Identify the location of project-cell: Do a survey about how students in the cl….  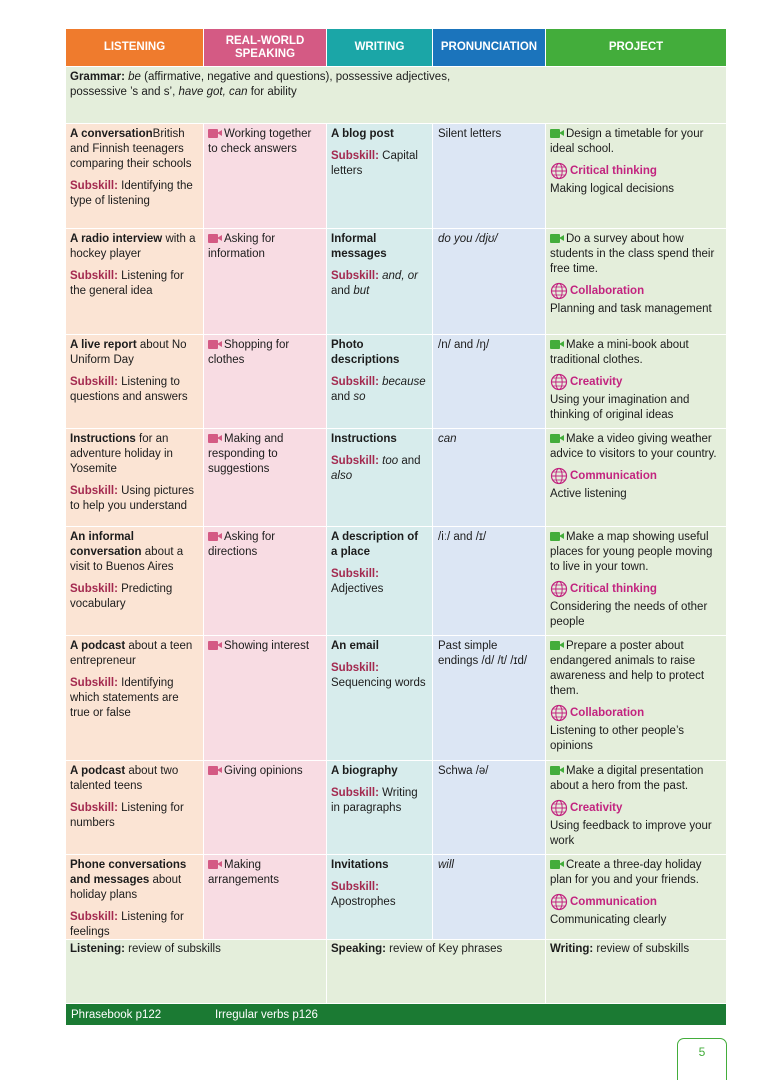
(636, 281).